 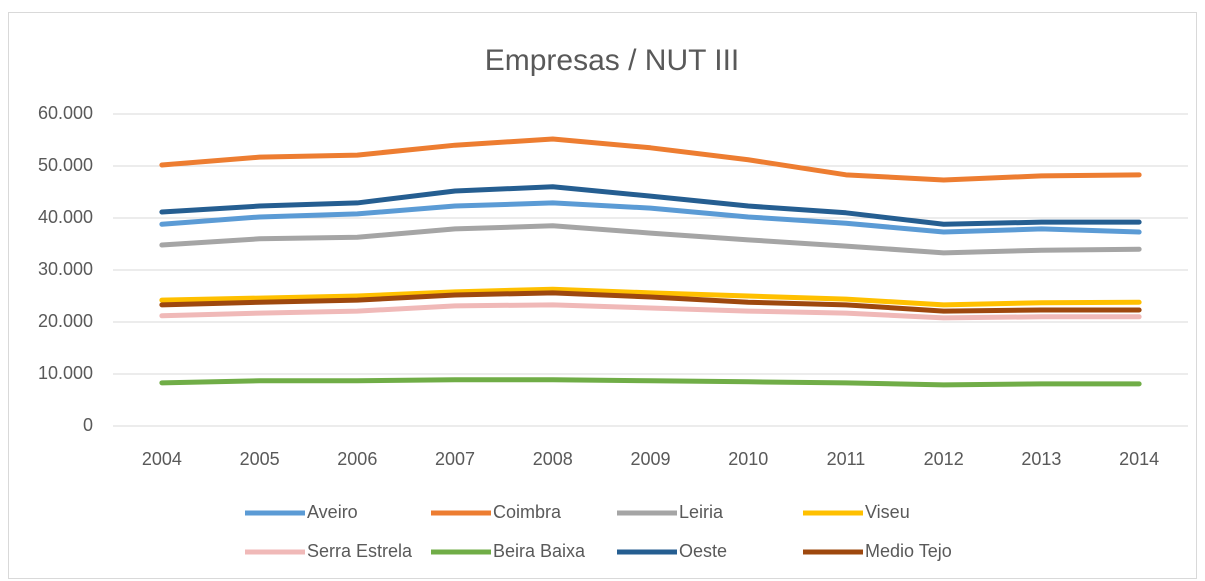 I want to click on y-tick-label: 50.000, so click(x=65, y=165).